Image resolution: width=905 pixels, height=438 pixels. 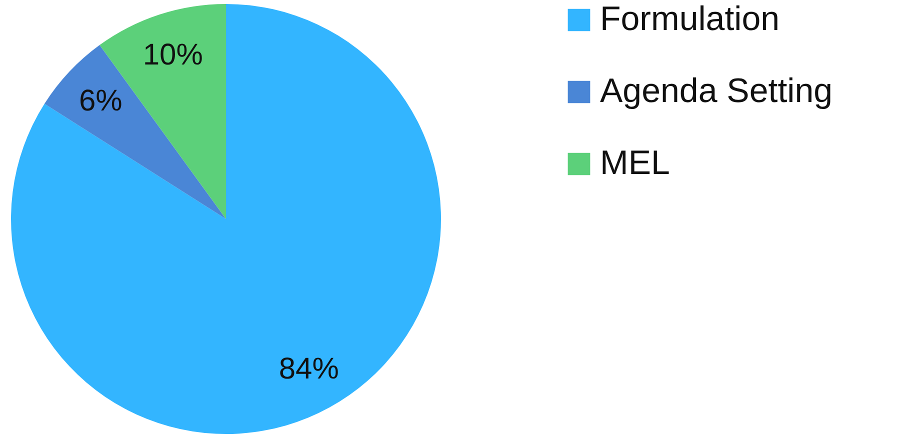 I want to click on data-label: 84%, so click(x=308, y=369).